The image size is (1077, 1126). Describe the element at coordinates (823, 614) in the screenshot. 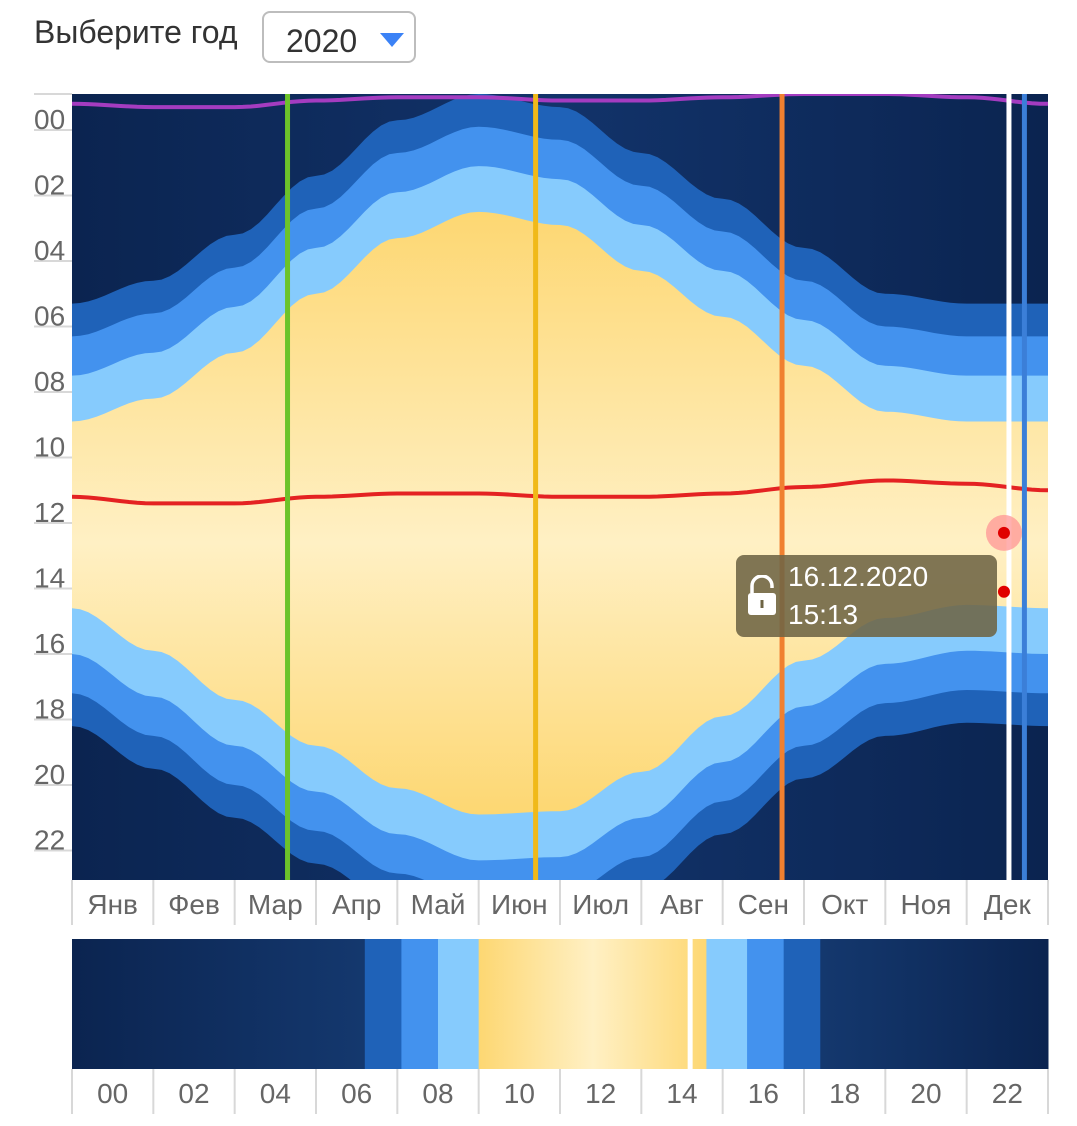

I see `tooltip-time: 15:13` at that location.